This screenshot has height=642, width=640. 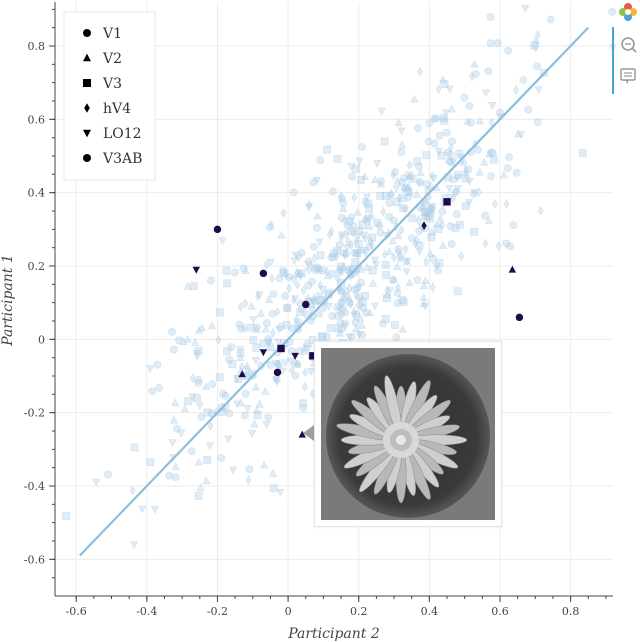 I want to click on legend-label: V2, so click(x=112, y=59).